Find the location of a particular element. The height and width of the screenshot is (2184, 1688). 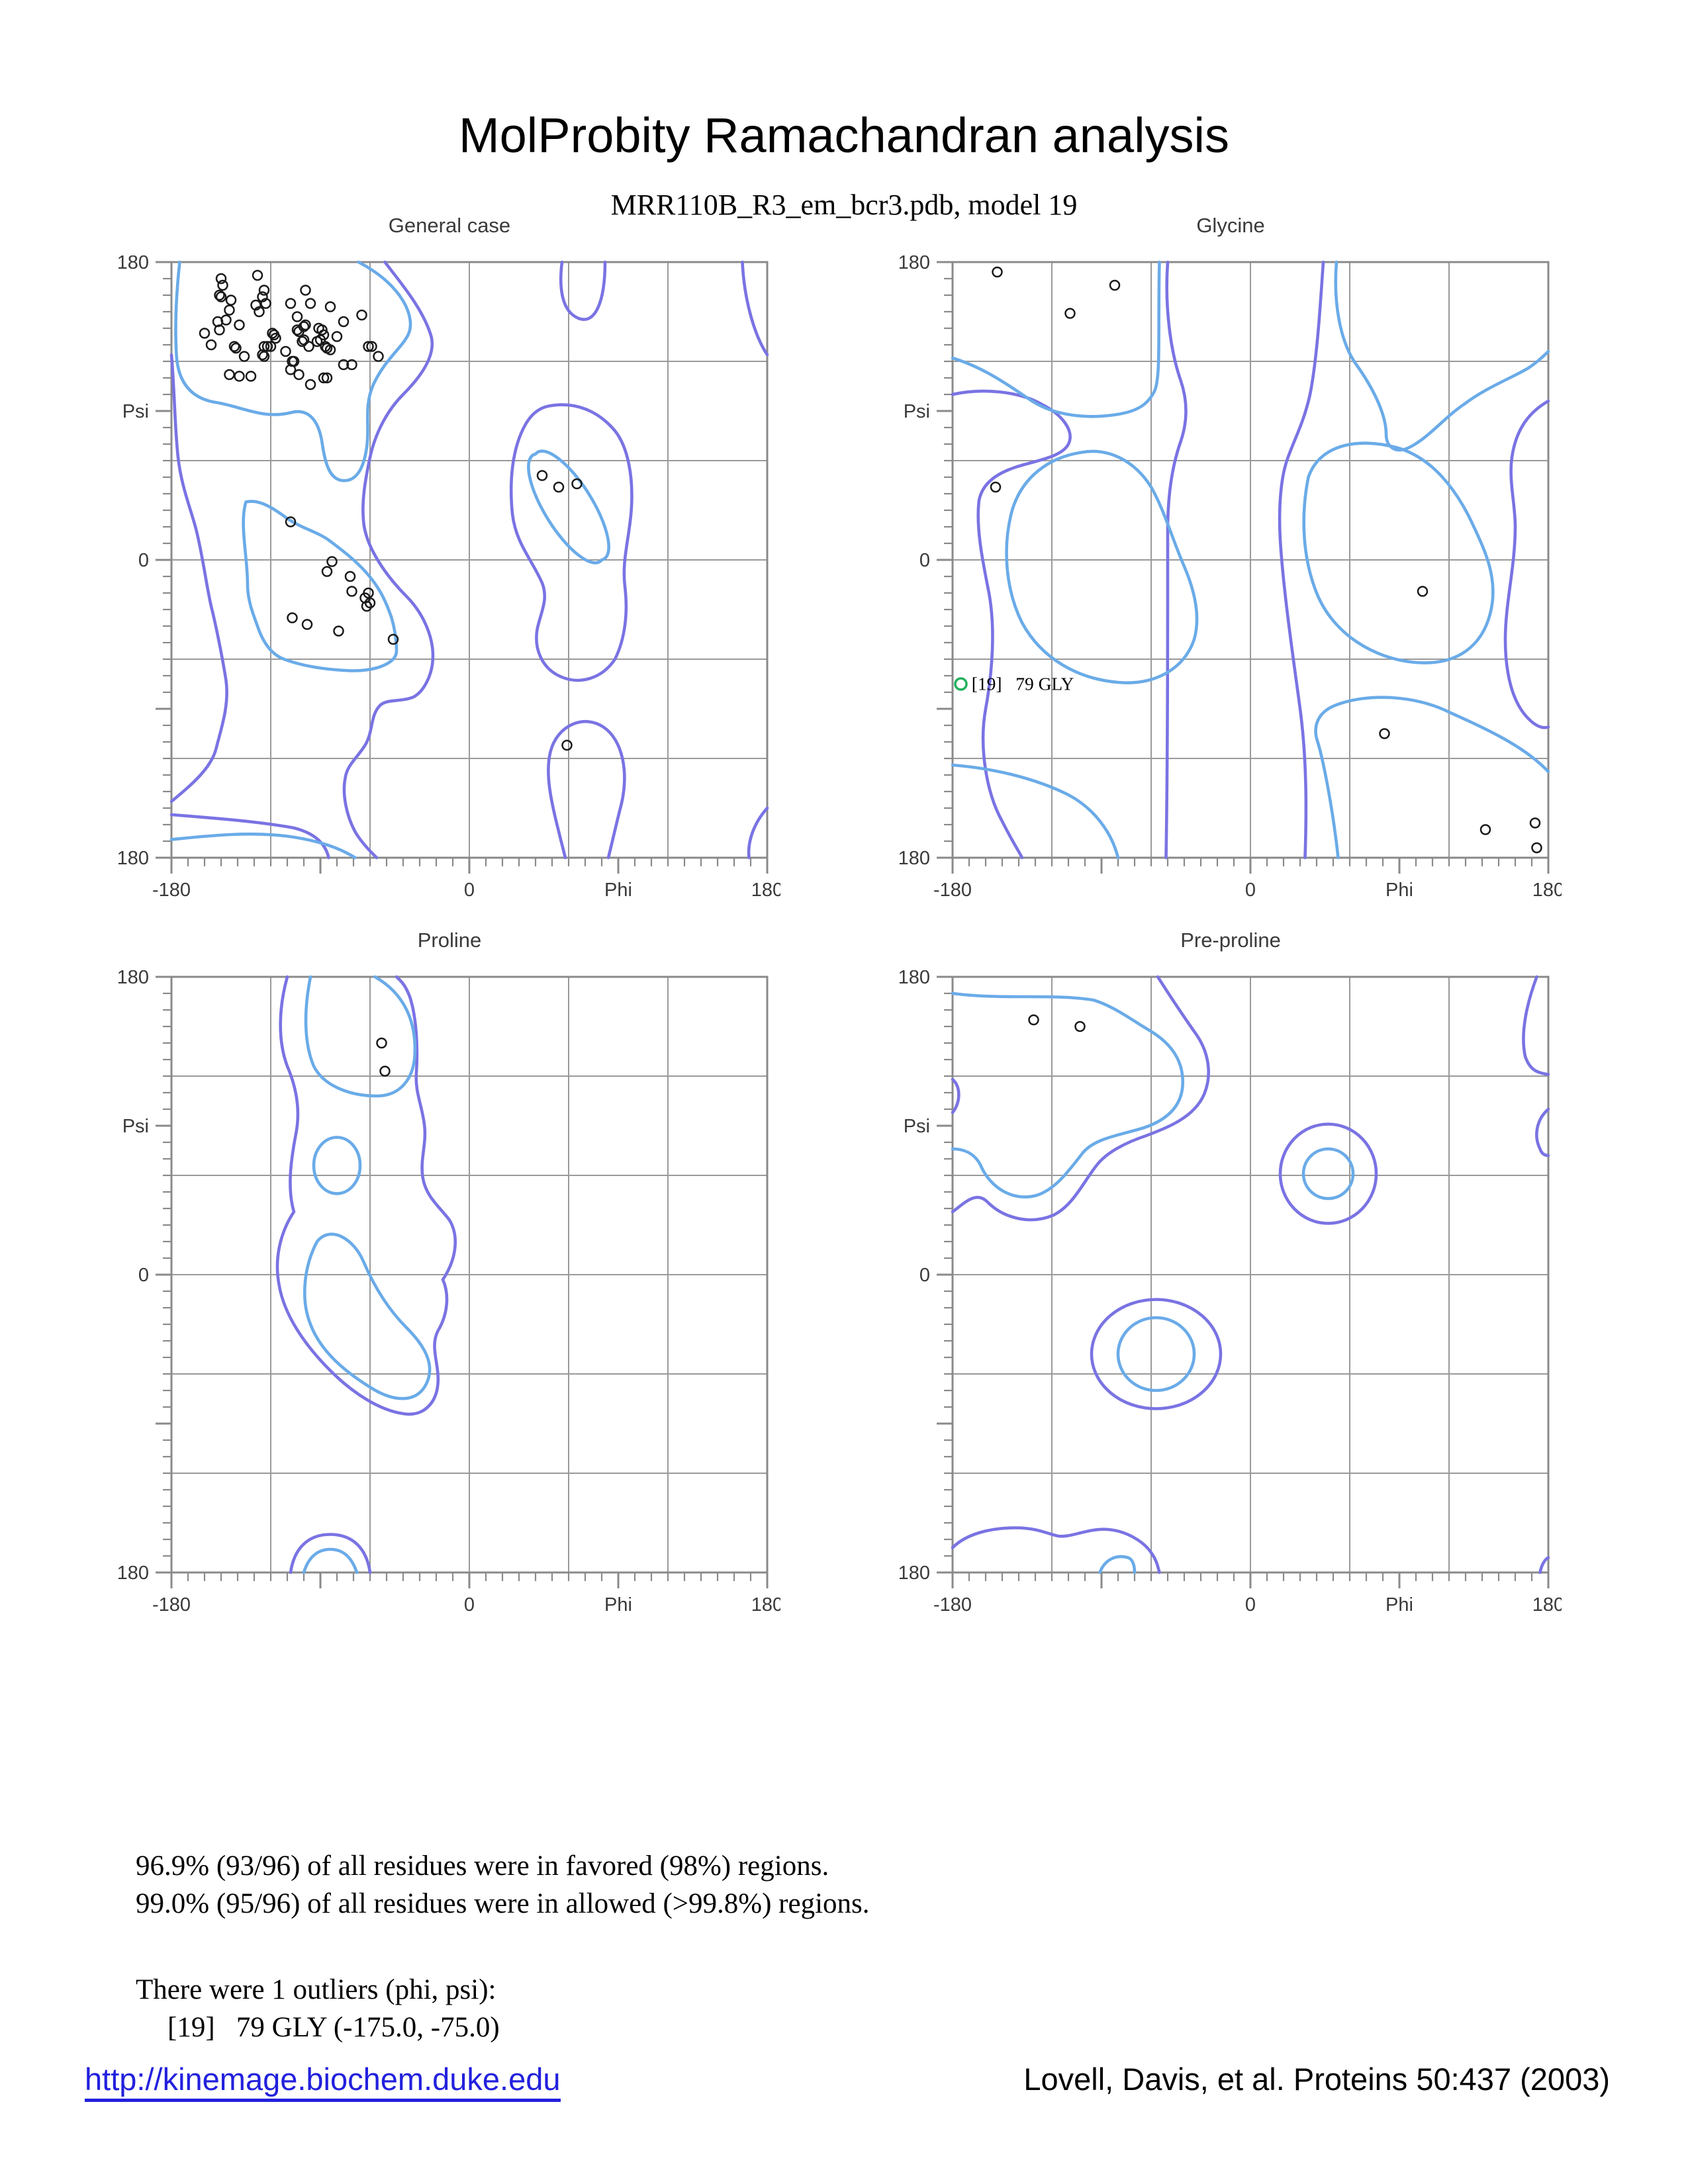

ramachandran-plot-glycine: 180 Psi 0 -180-180 0 Phi 180 [19] 79 GLY is located at coordinates (1231, 576).